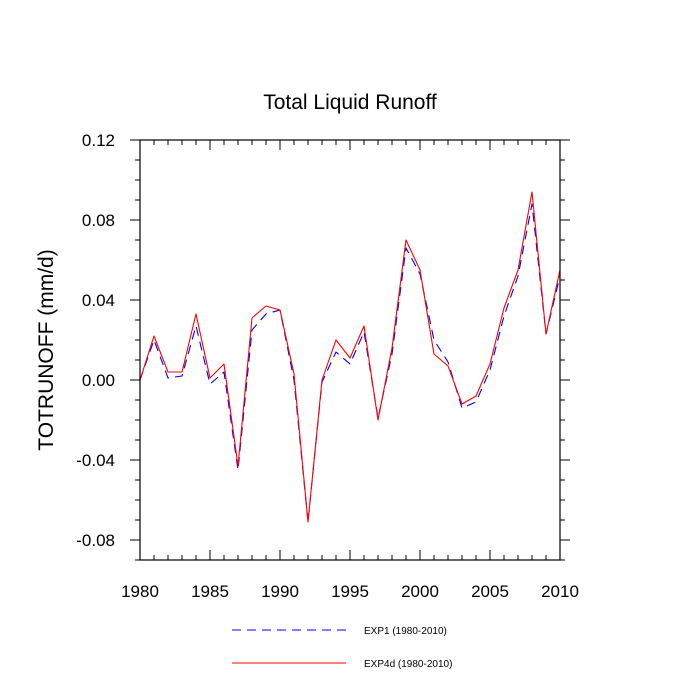 This screenshot has width=700, height=700. What do you see at coordinates (408, 664) in the screenshot?
I see `legend-label-exp4d: EXP4d (1980-2010)` at bounding box center [408, 664].